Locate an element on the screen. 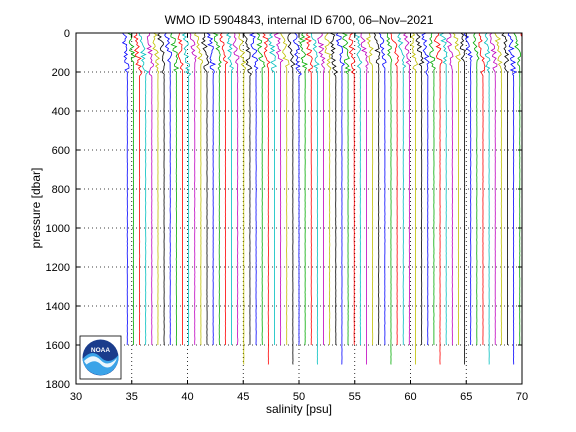 The image size is (576, 432). x-tick-label: 40 is located at coordinates (187, 397).